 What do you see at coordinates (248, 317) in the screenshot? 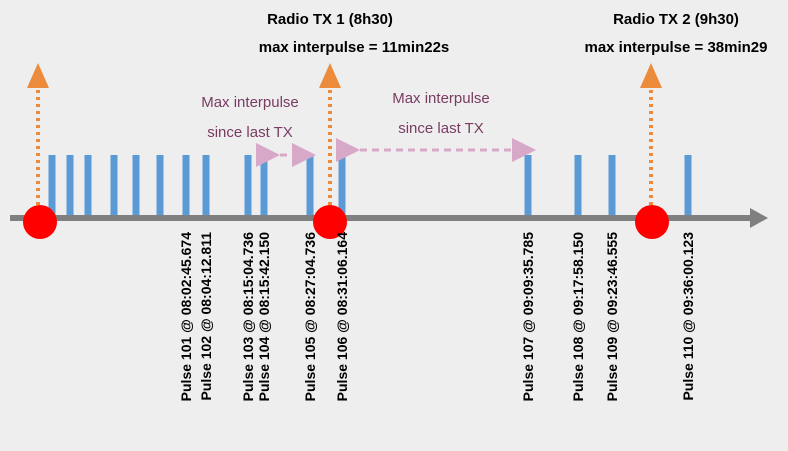
I see `pulse-label: Pulse 103 @ 08:15:04.736` at bounding box center [248, 317].